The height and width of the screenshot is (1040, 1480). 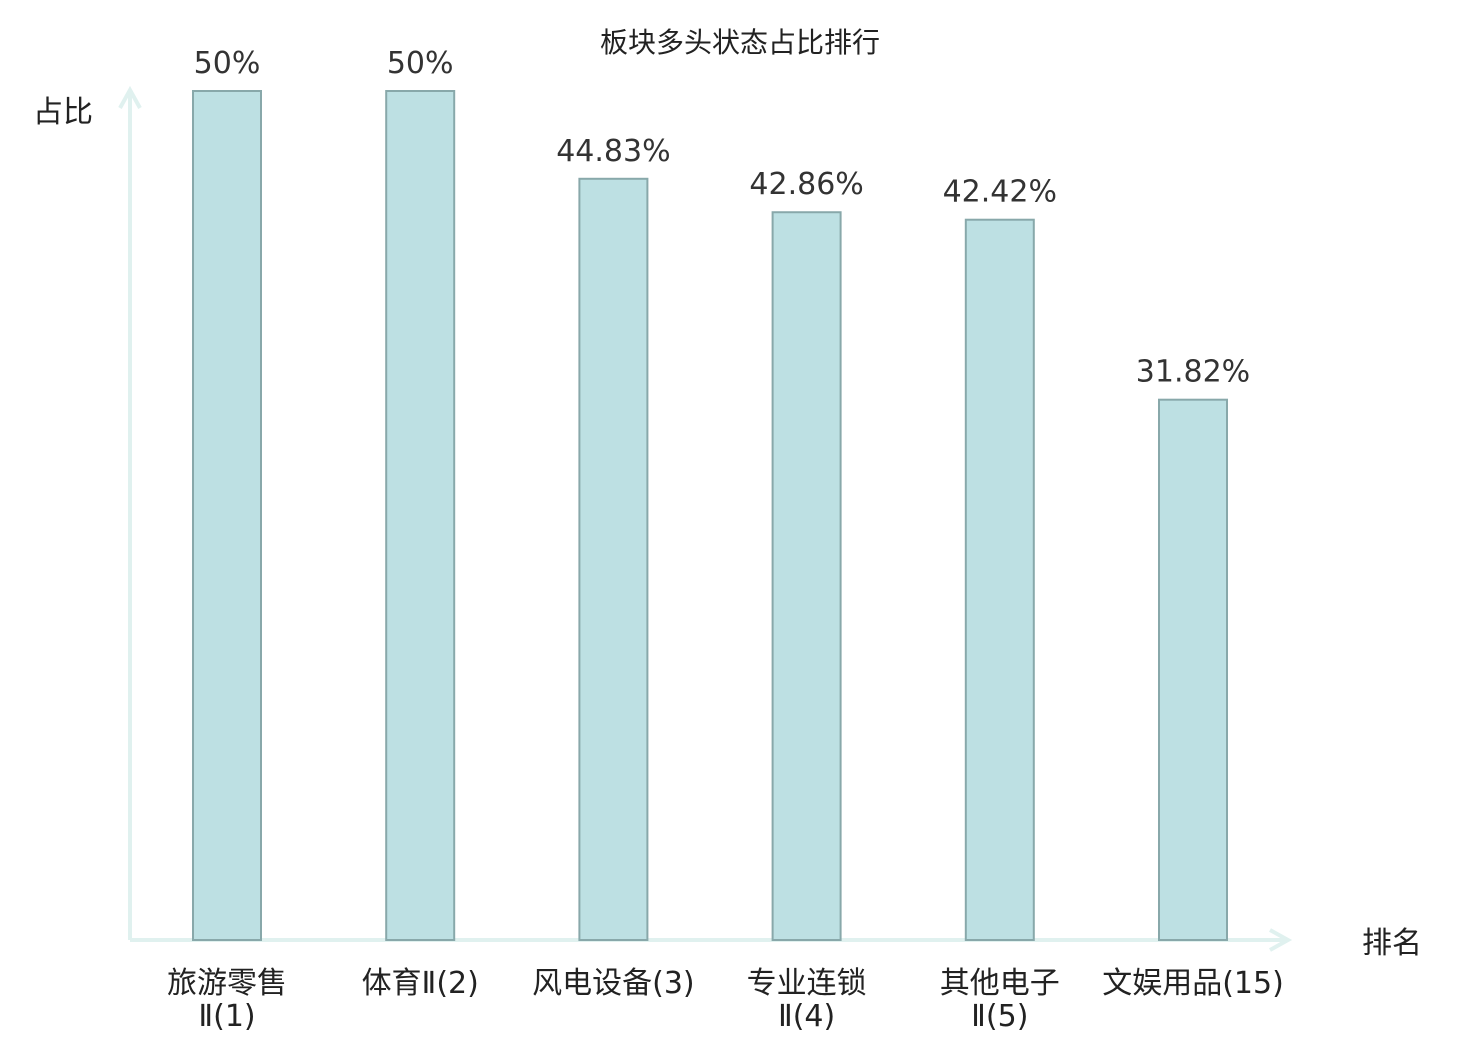 What do you see at coordinates (1281, 940) in the screenshot?
I see `x-axis-arrow-icon` at bounding box center [1281, 940].